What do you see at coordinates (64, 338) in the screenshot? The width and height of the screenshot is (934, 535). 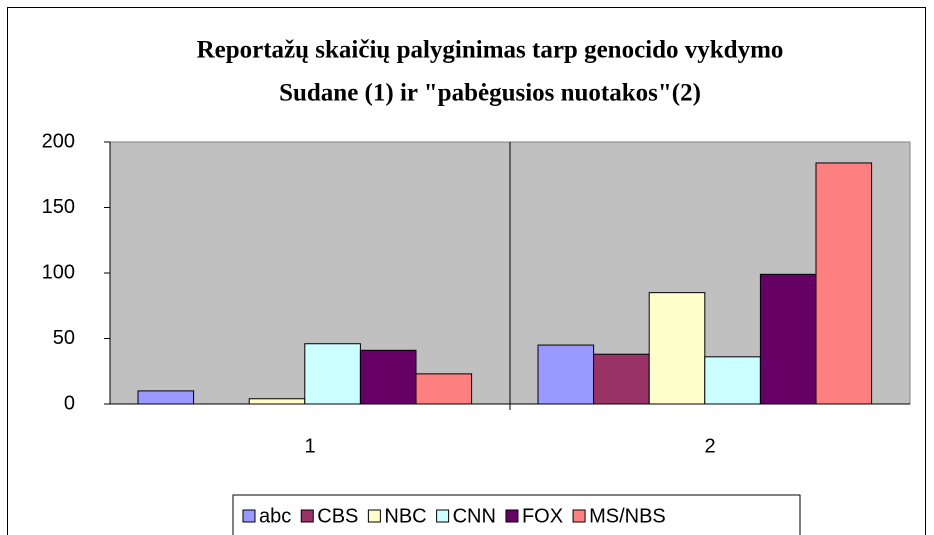 I see `y-tick-label: 50` at bounding box center [64, 338].